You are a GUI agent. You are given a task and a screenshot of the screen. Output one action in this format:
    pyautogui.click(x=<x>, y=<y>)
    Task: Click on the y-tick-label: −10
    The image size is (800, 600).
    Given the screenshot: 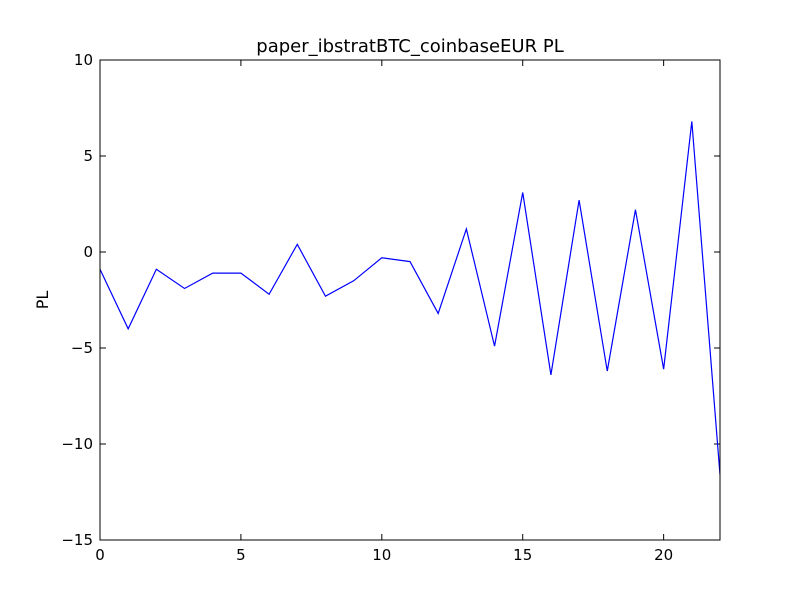 What is the action you would take?
    pyautogui.click(x=77, y=444)
    